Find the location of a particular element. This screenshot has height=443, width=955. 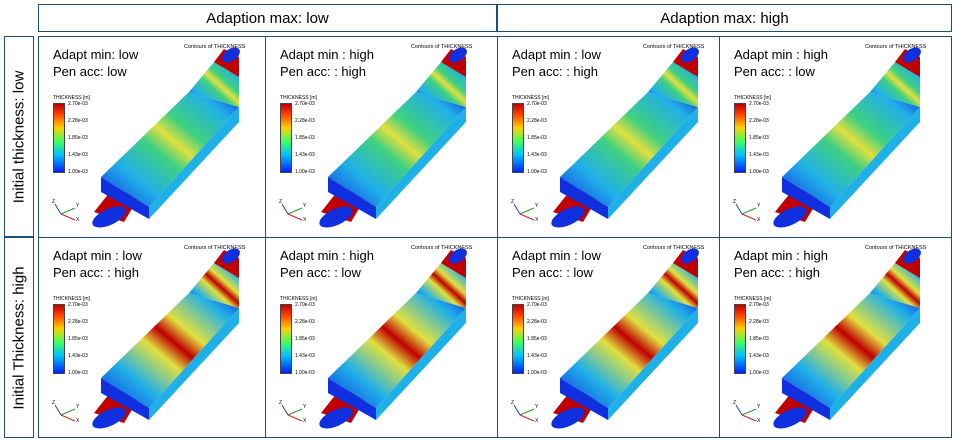

column-header-label: Adaption max: low is located at coordinates (267, 18).